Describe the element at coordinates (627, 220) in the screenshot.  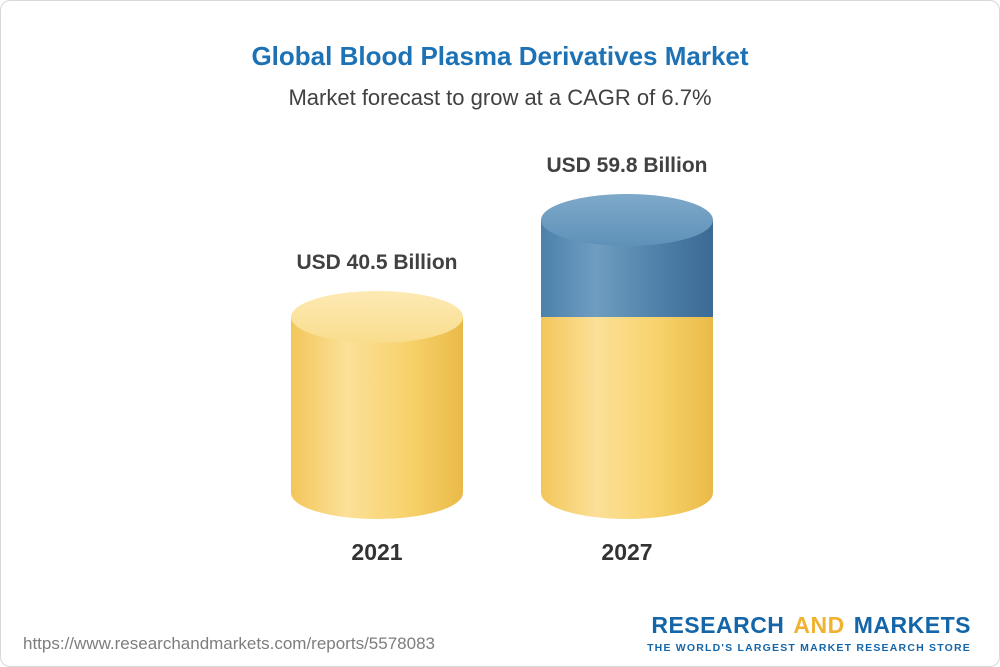
I see `cylinder-top-ellipse-2027` at that location.